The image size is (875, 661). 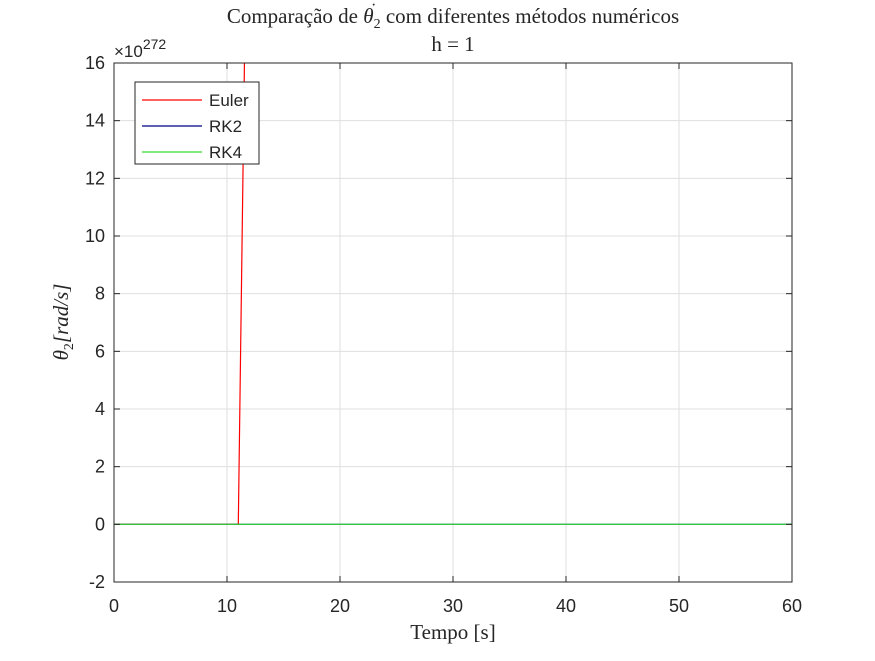 What do you see at coordinates (100, 294) in the screenshot?
I see `y-tick-label: 8` at bounding box center [100, 294].